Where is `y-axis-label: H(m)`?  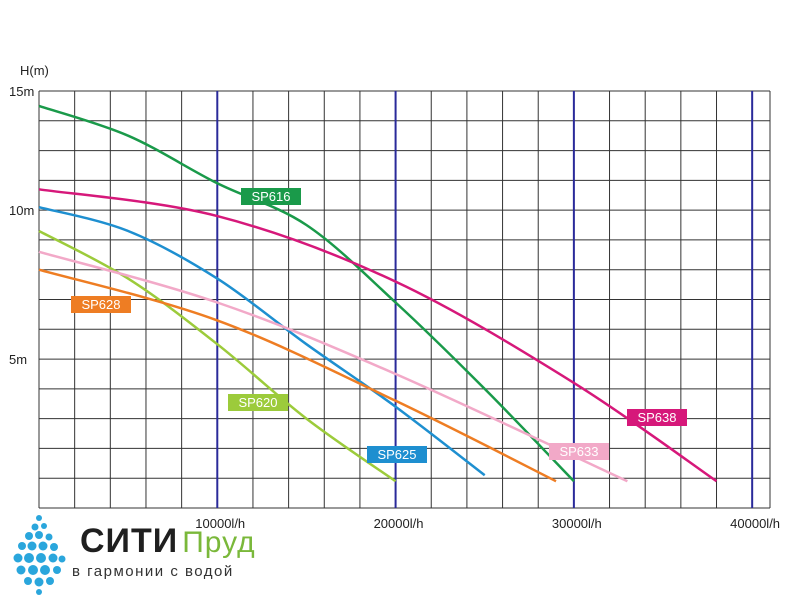 y-axis-label: H(m) is located at coordinates (34, 70).